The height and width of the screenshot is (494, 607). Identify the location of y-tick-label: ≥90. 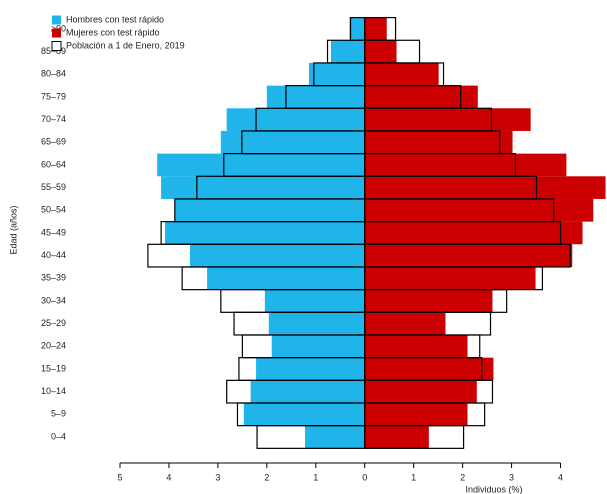
(58, 28).